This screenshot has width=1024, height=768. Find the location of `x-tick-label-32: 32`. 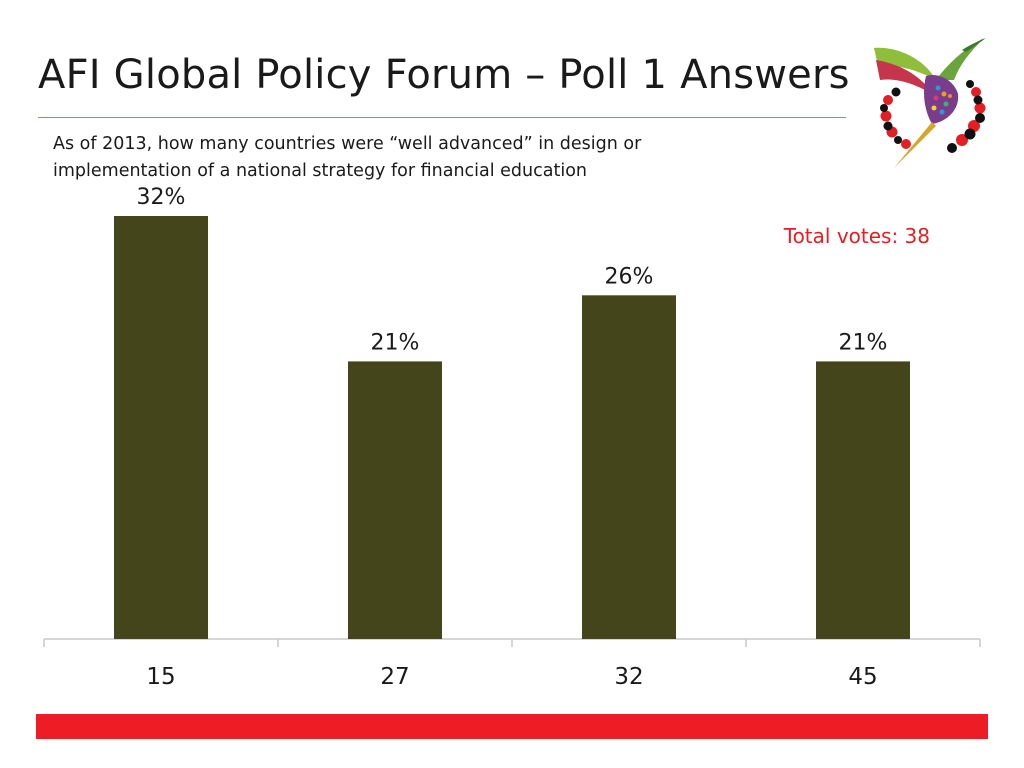

x-tick-label-32: 32 is located at coordinates (628, 677).